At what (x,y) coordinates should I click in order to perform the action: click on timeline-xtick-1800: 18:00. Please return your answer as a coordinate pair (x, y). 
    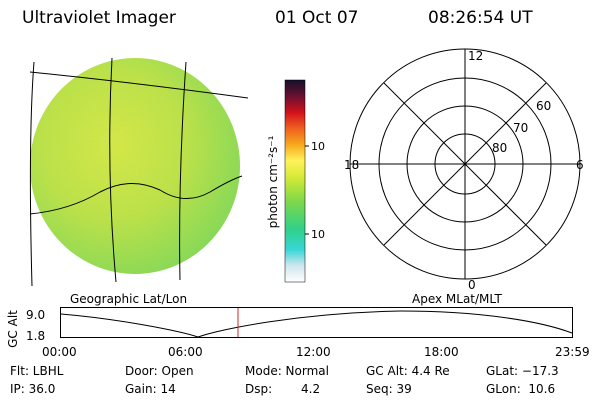
    Looking at the image, I should click on (441, 352).